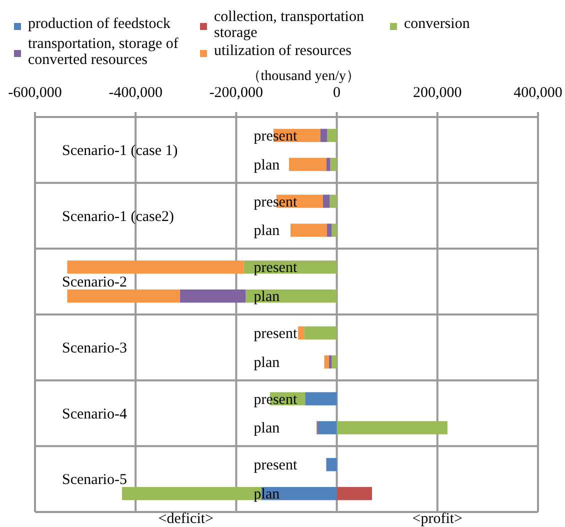 This screenshot has height=527, width=565. I want to click on x-tick-label: 0, so click(337, 93).